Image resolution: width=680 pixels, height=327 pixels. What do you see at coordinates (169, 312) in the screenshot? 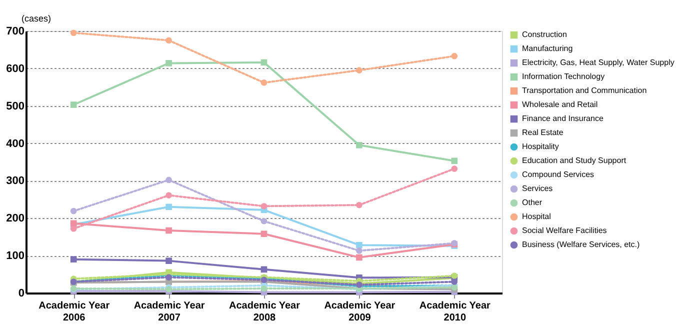
I see `x-tick-label: Academic Year 2007` at bounding box center [169, 312].